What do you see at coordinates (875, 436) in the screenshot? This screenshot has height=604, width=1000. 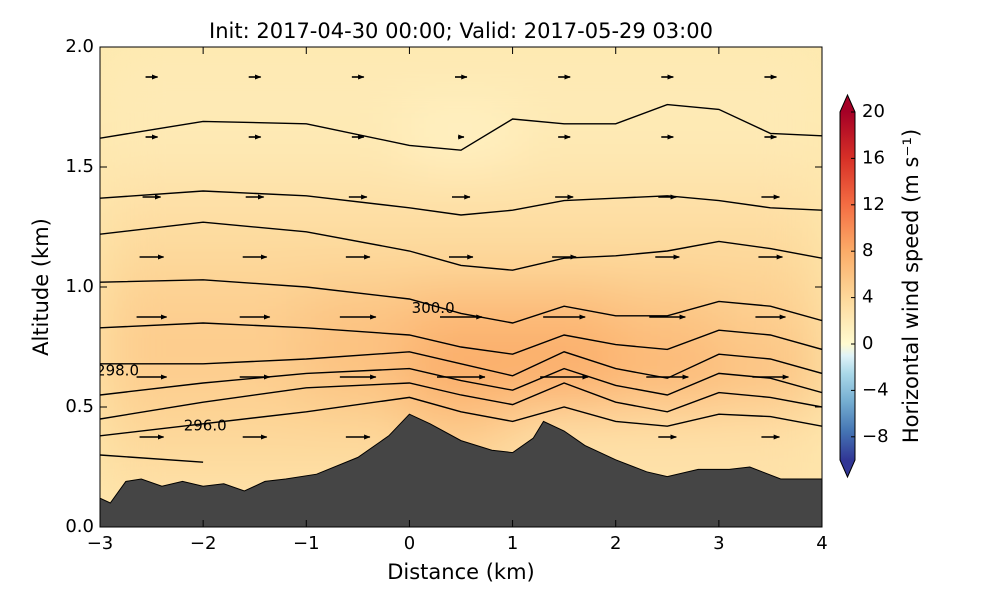 I see `colorbar-tick-label: −8` at bounding box center [875, 436].